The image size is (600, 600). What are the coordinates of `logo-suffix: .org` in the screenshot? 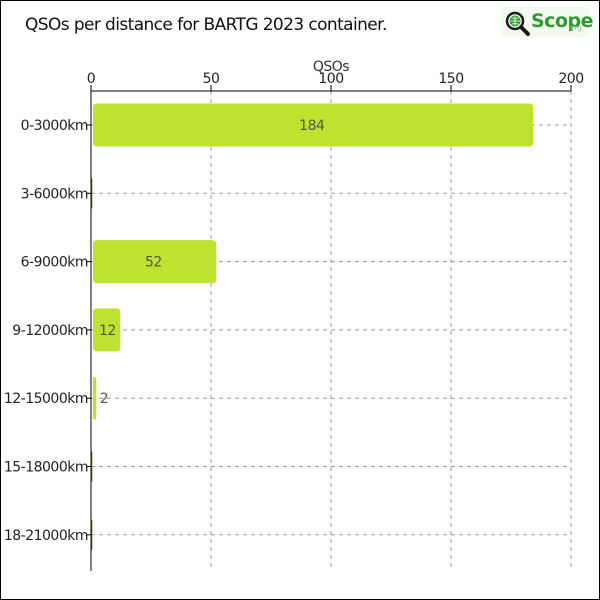 It's located at (575, 28).